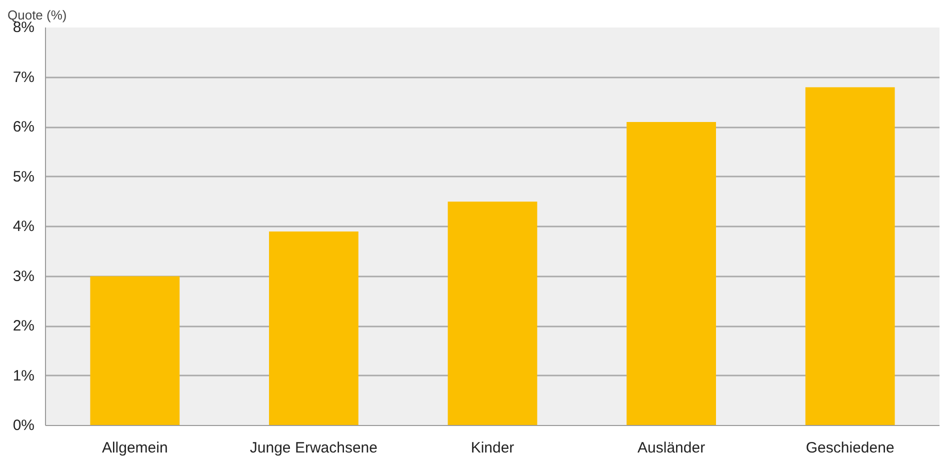  I want to click on x-tick-label: Kinder, so click(492, 448).